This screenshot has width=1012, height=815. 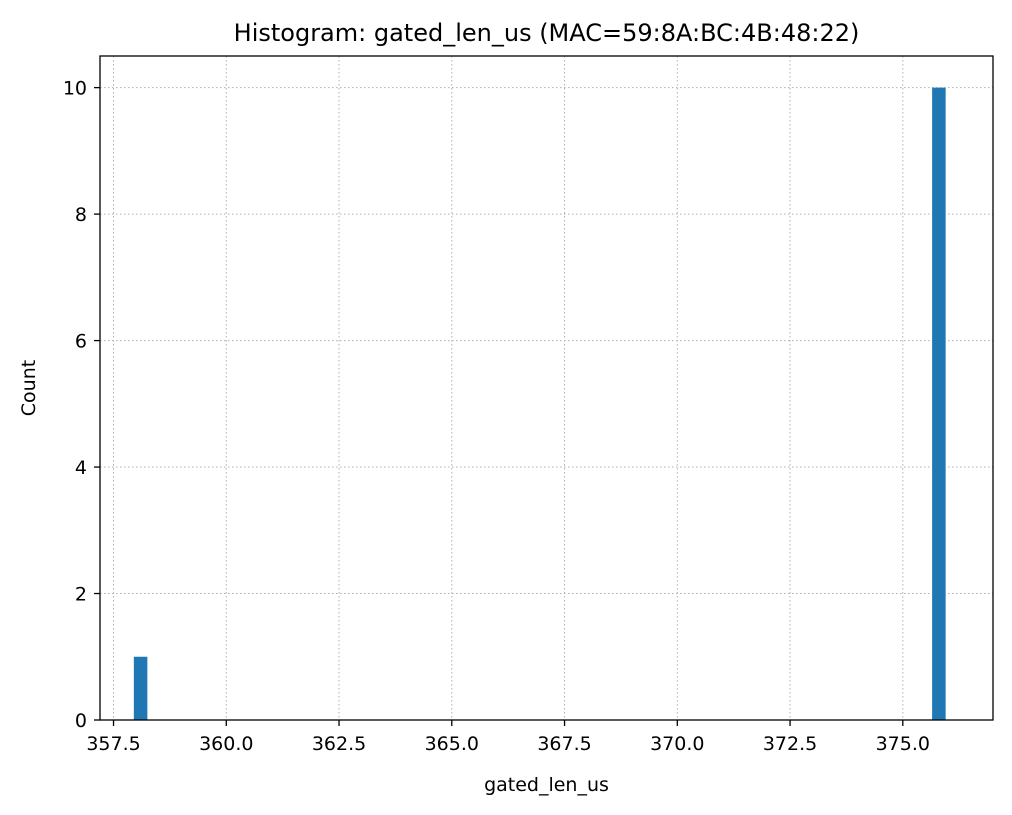 What do you see at coordinates (226, 744) in the screenshot?
I see `x-tick-label: 360.0` at bounding box center [226, 744].